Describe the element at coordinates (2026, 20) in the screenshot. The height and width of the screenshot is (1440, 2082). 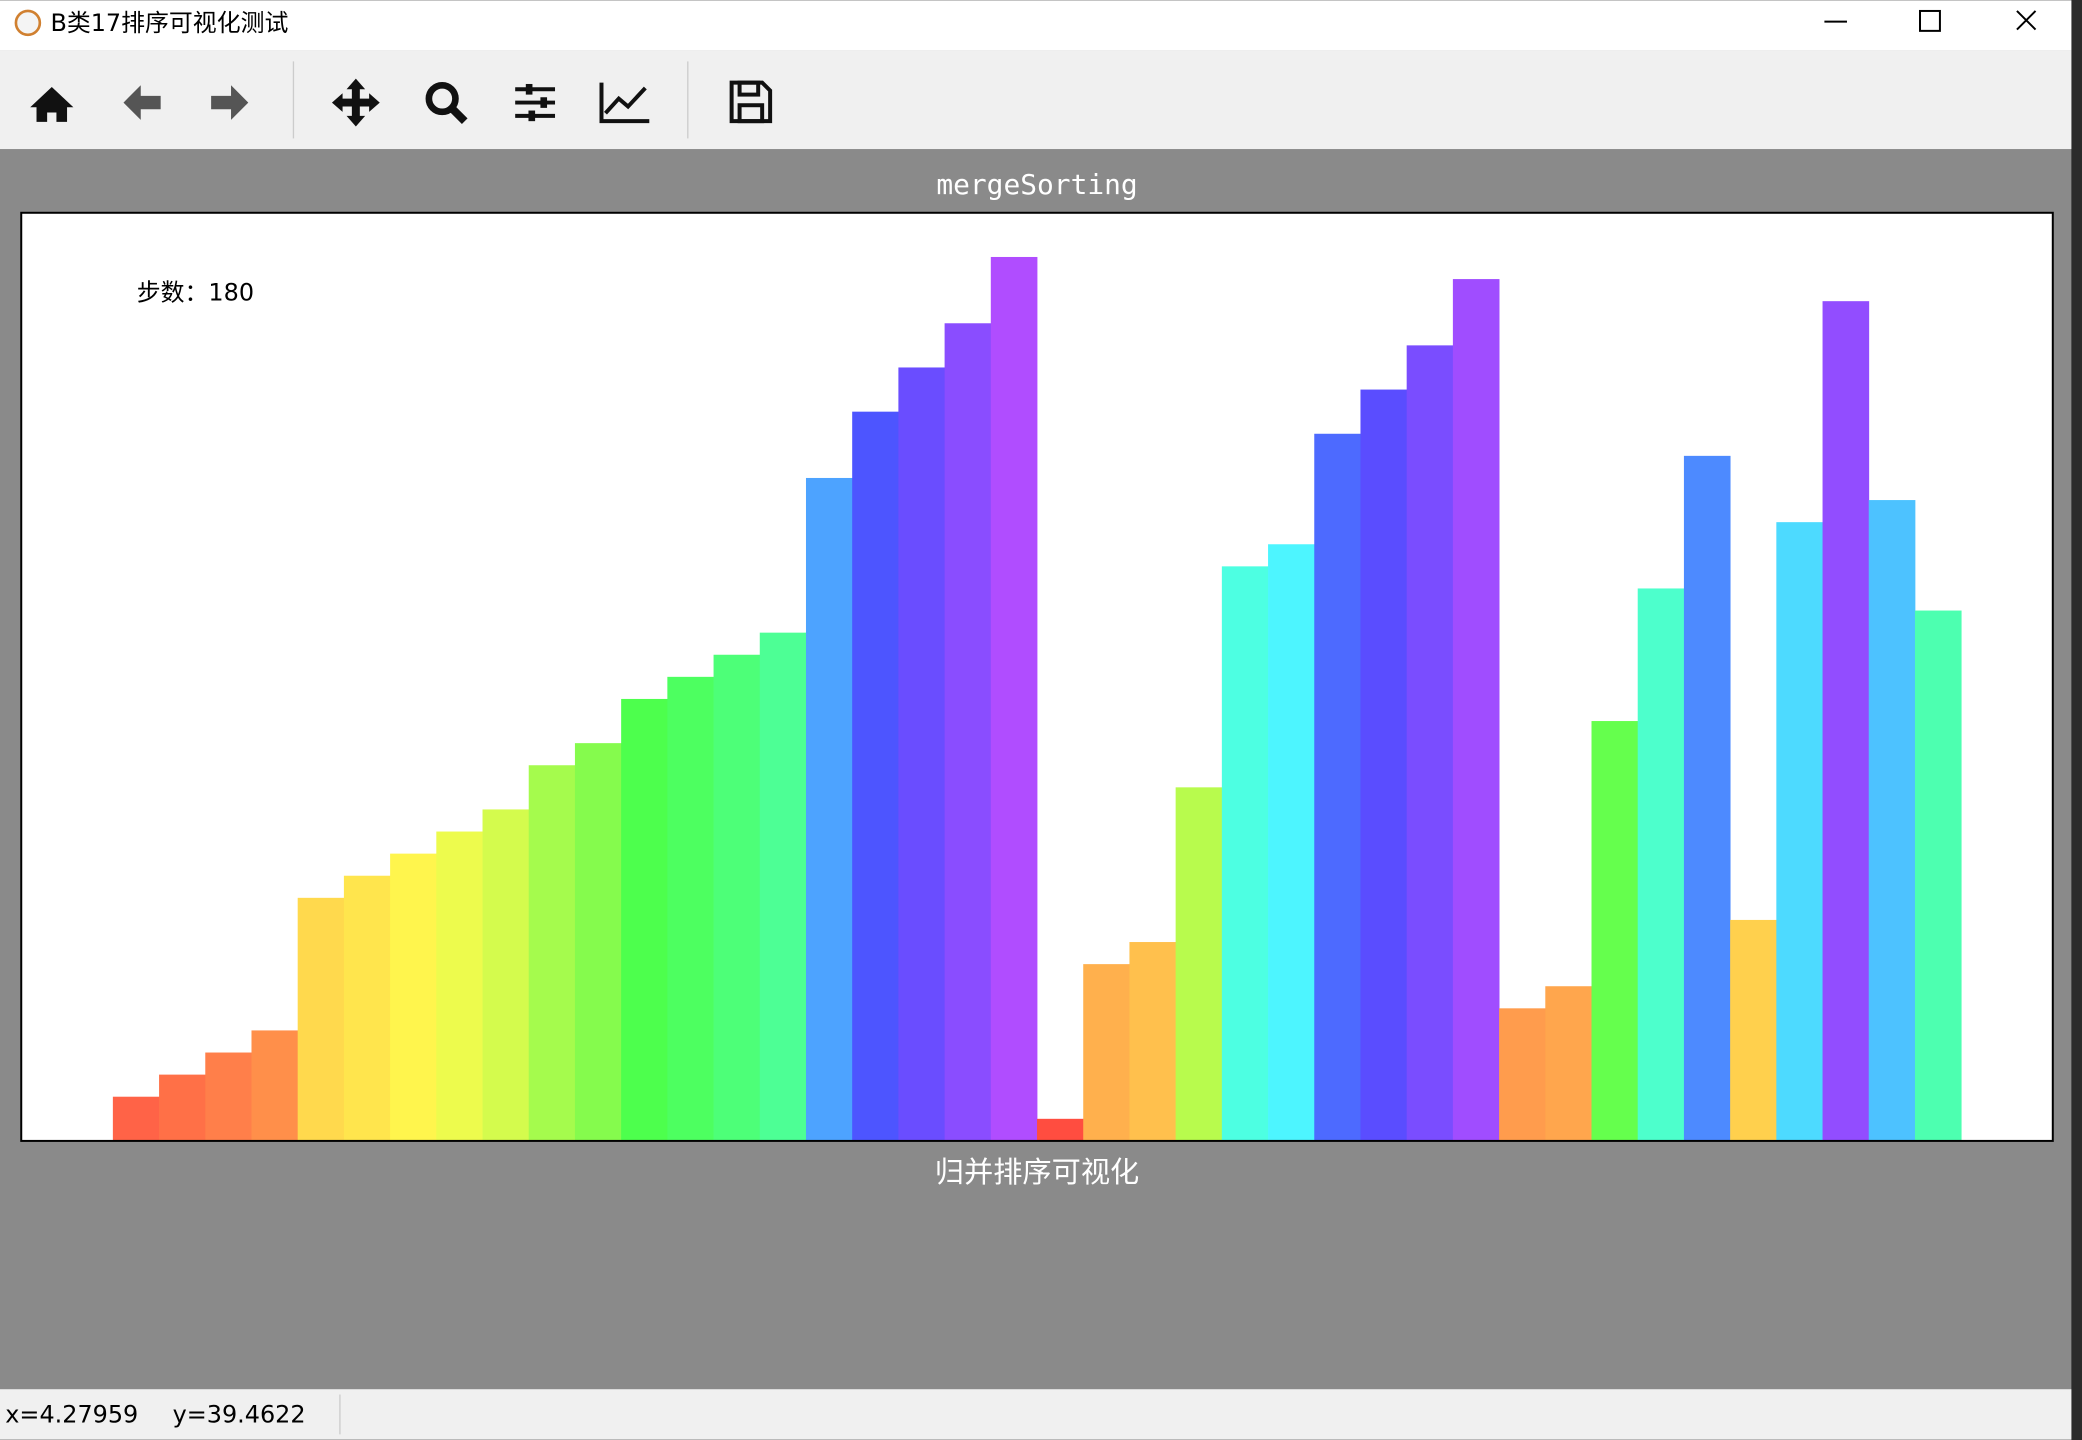
I see `close-button` at that location.